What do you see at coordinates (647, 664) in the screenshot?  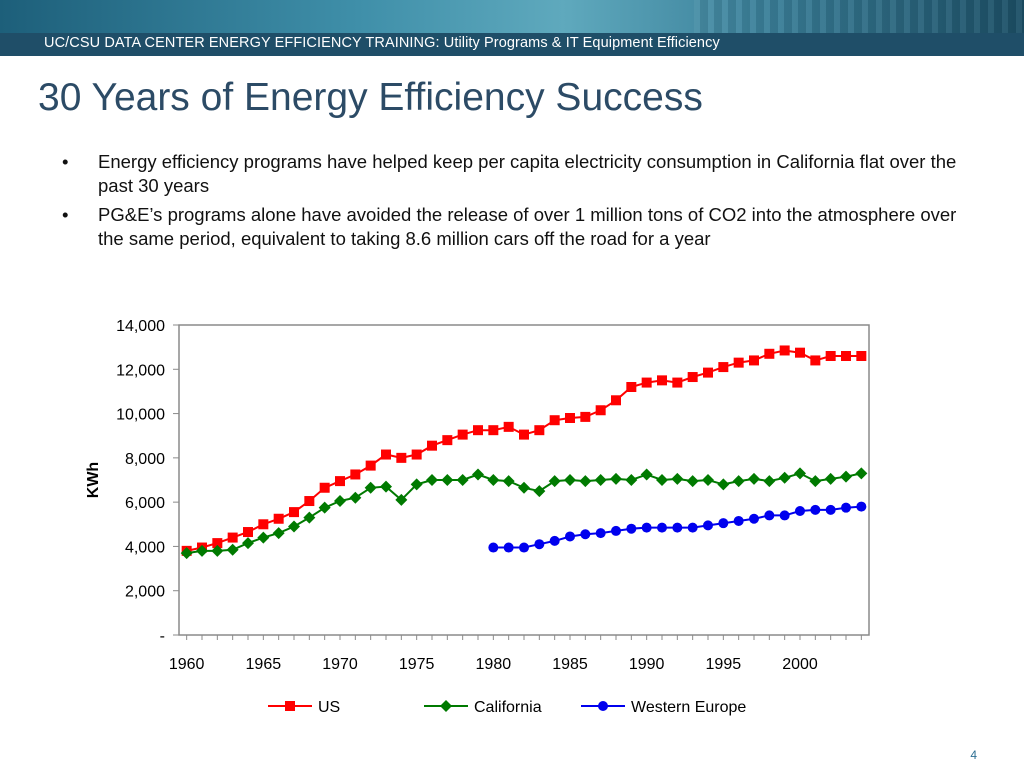 I see `x-tick-label: 1990` at bounding box center [647, 664].